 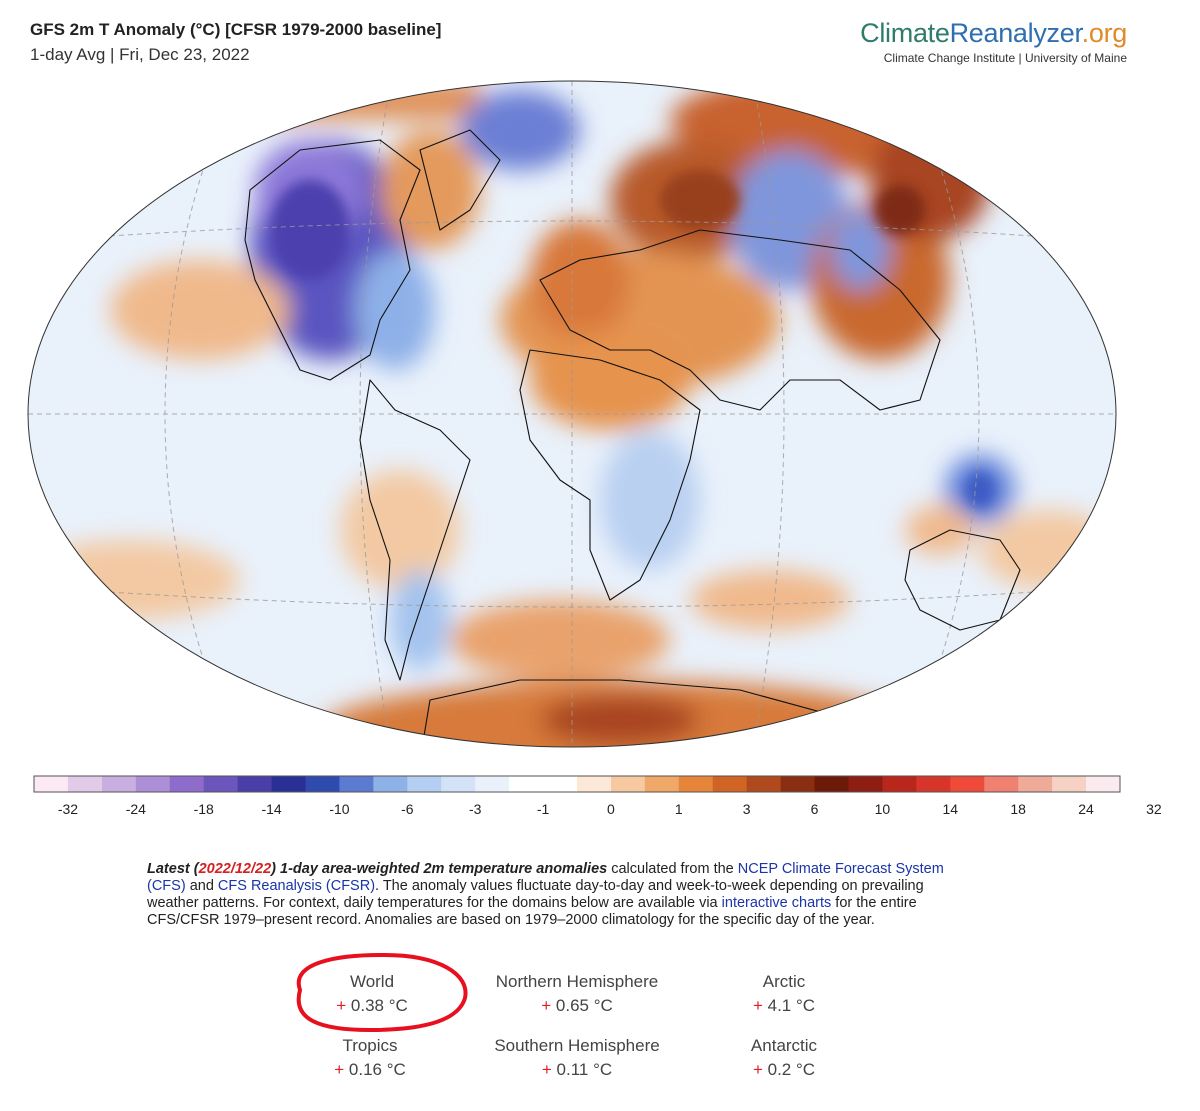 I want to click on legend-tick-label: 6, so click(x=815, y=809).